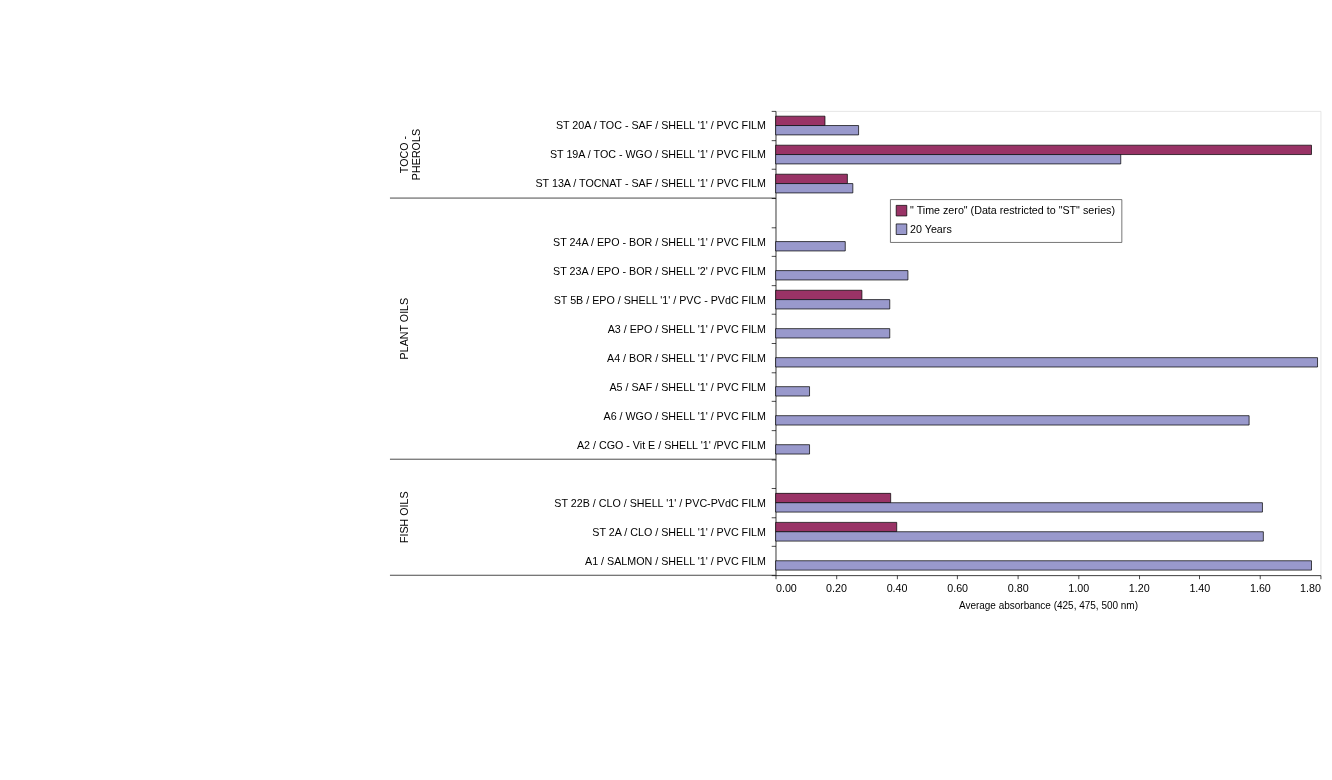  What do you see at coordinates (786, 588) in the screenshot?
I see `x-tick-label: 0.00` at bounding box center [786, 588].